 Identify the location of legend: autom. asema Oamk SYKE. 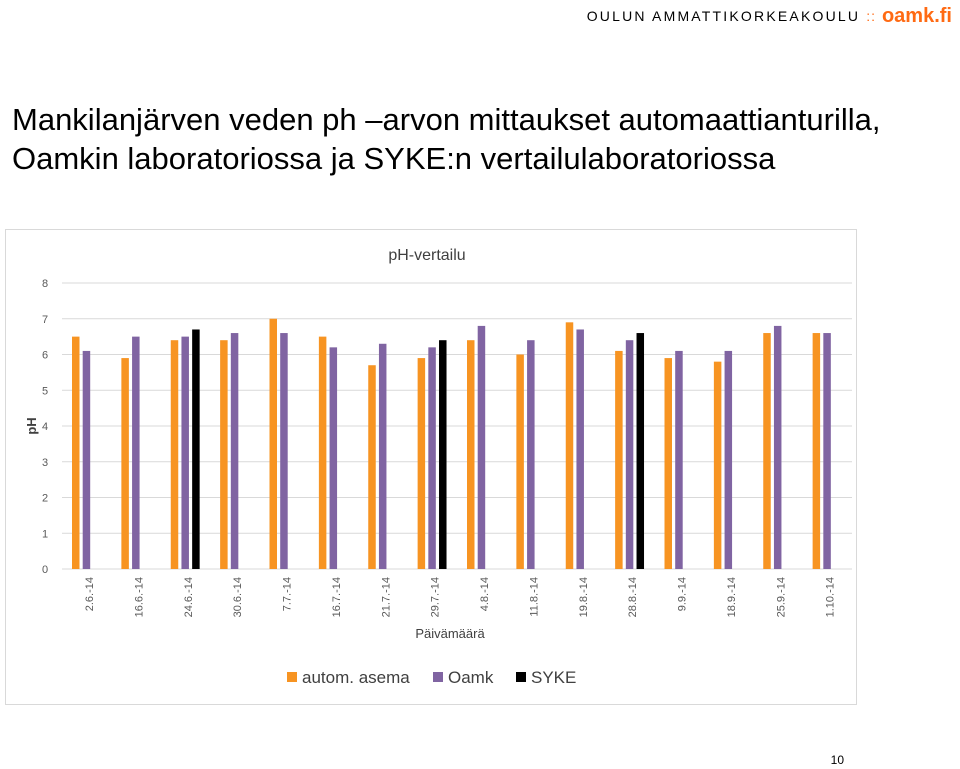
(431, 677).